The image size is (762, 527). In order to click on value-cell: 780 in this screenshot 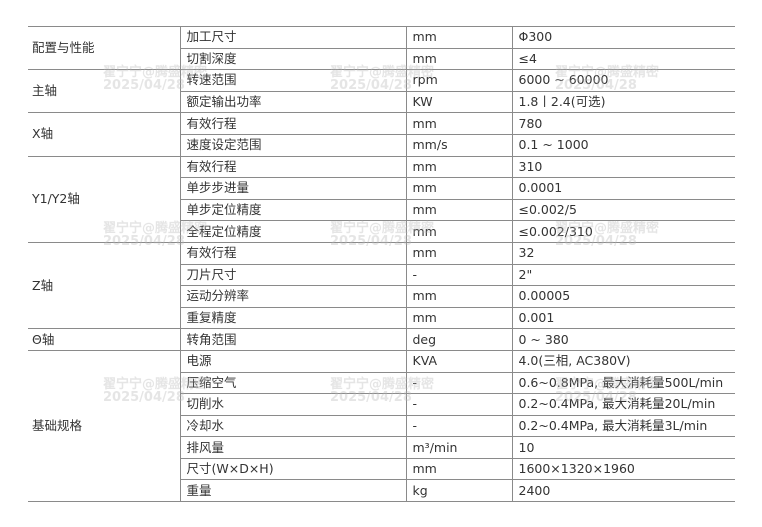, I will do `click(623, 123)`.